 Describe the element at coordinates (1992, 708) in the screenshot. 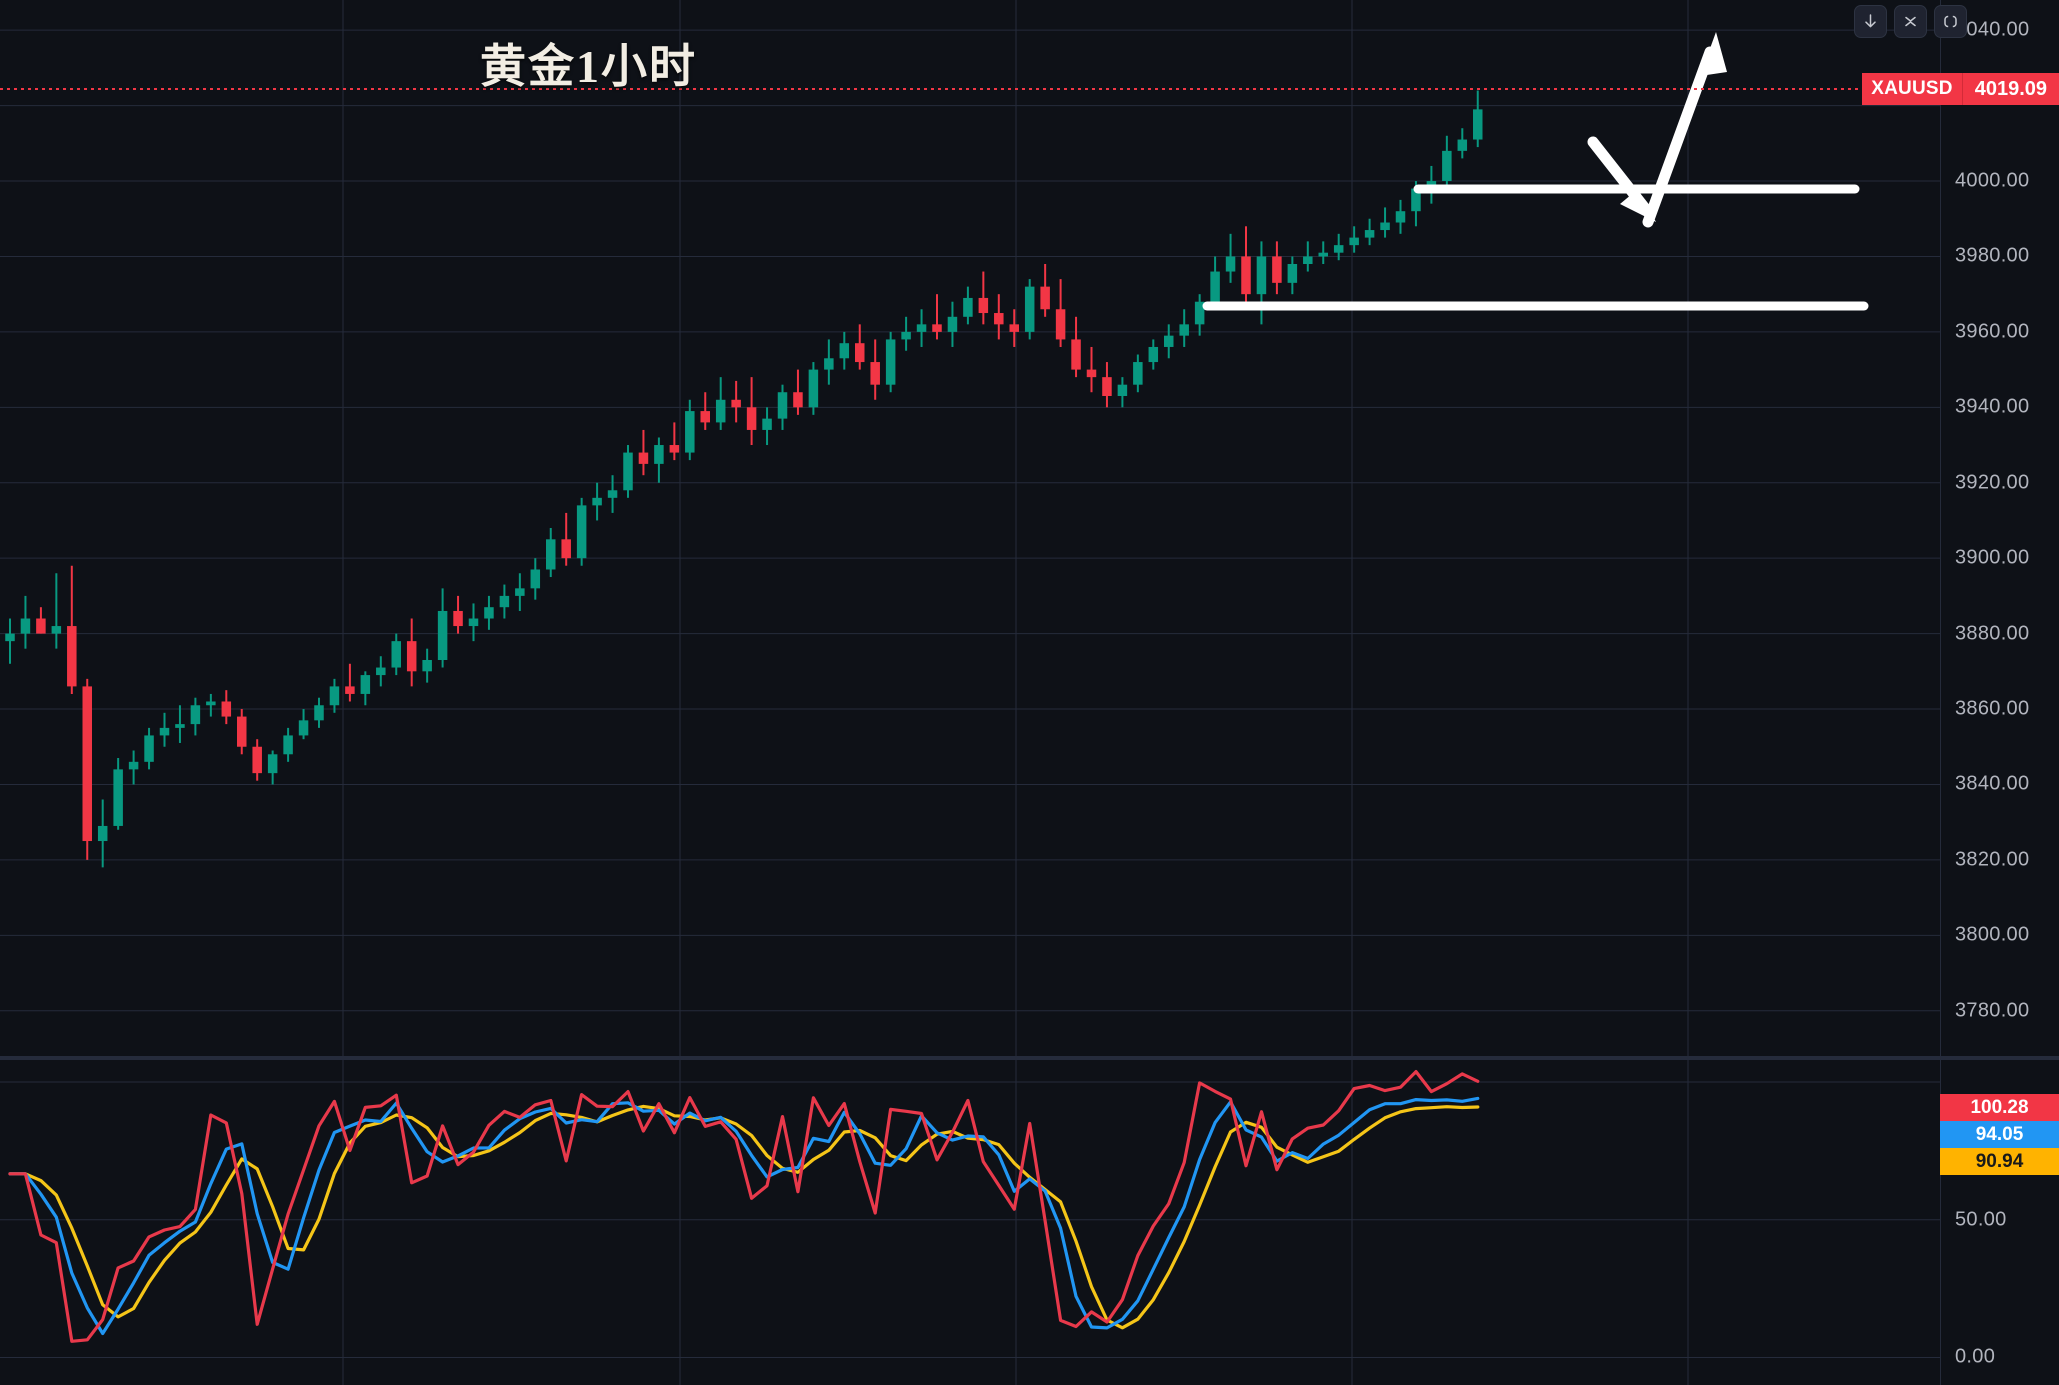

I see `price-tick-label: 3860.00` at that location.